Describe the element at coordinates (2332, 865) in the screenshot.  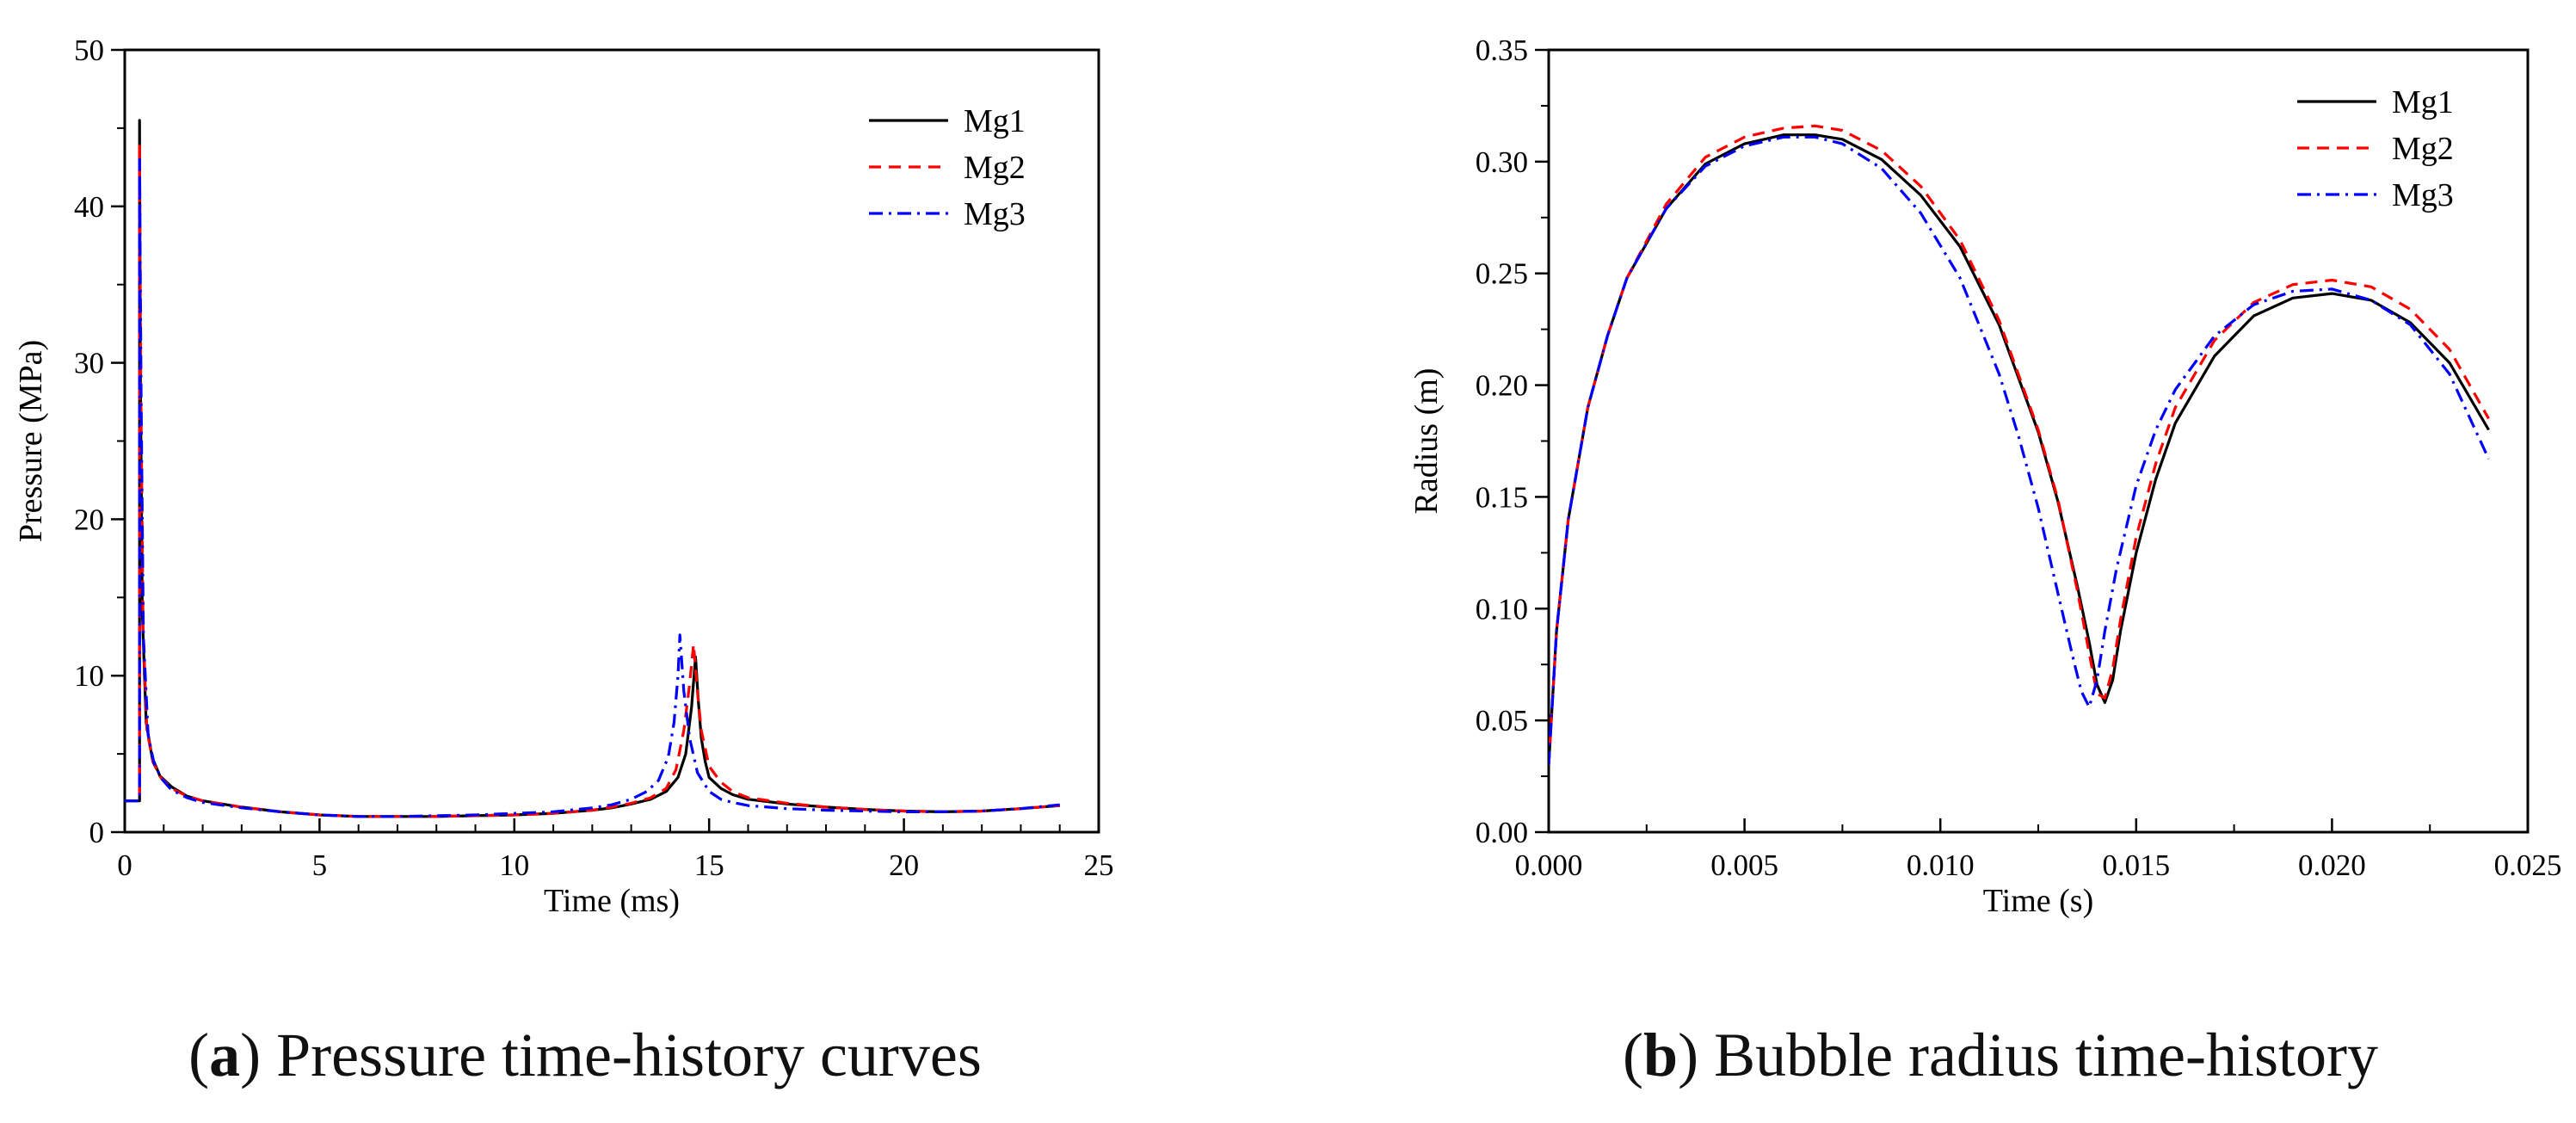
I see `pb-x-tick-label: 0.020` at that location.